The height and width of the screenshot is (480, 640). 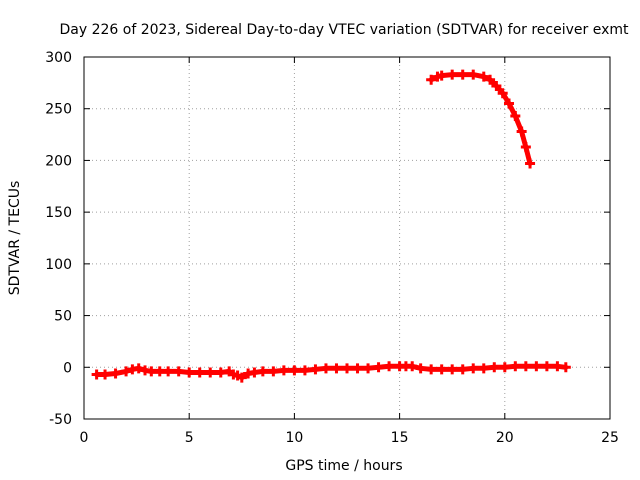 I want to click on series-high, so click(x=481, y=119).